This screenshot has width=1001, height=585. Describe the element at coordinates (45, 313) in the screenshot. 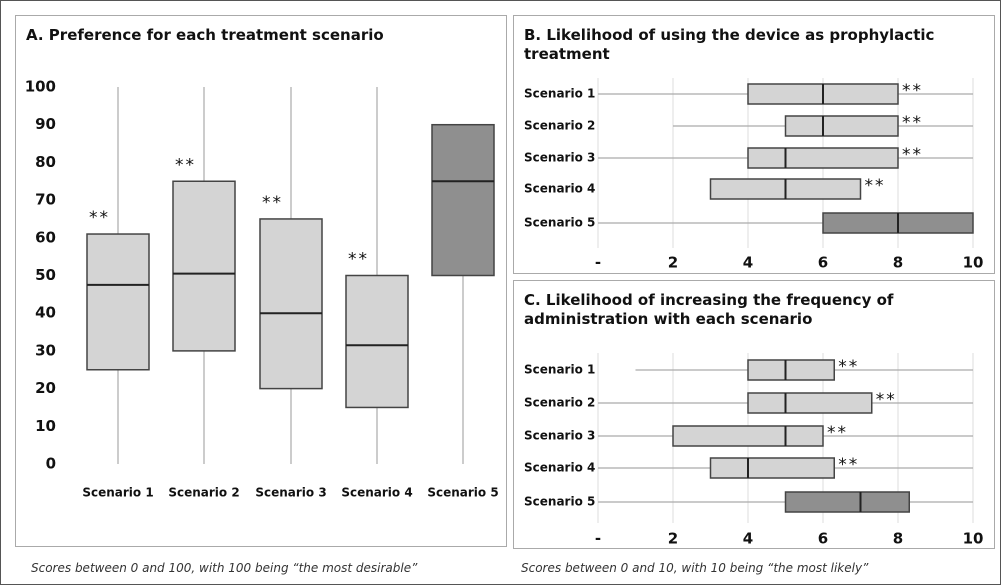

I see `y-tick-label: 40` at that location.